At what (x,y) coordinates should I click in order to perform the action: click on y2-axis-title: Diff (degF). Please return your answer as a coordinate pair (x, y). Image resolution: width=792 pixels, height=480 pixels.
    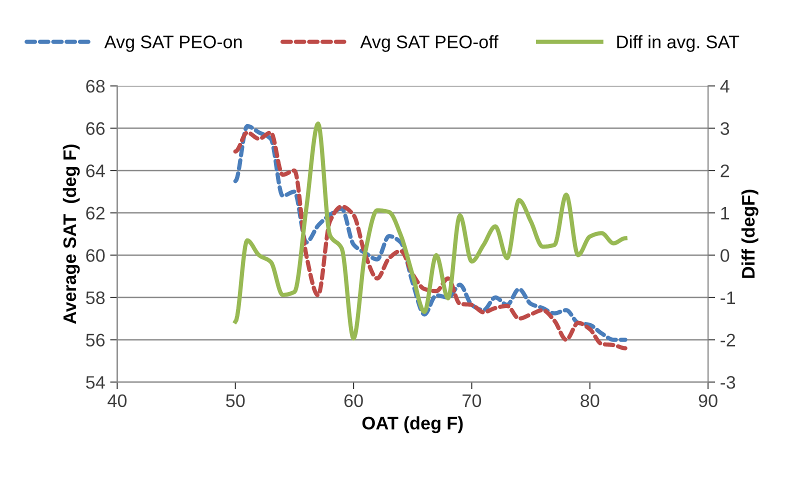
    Looking at the image, I should click on (749, 234).